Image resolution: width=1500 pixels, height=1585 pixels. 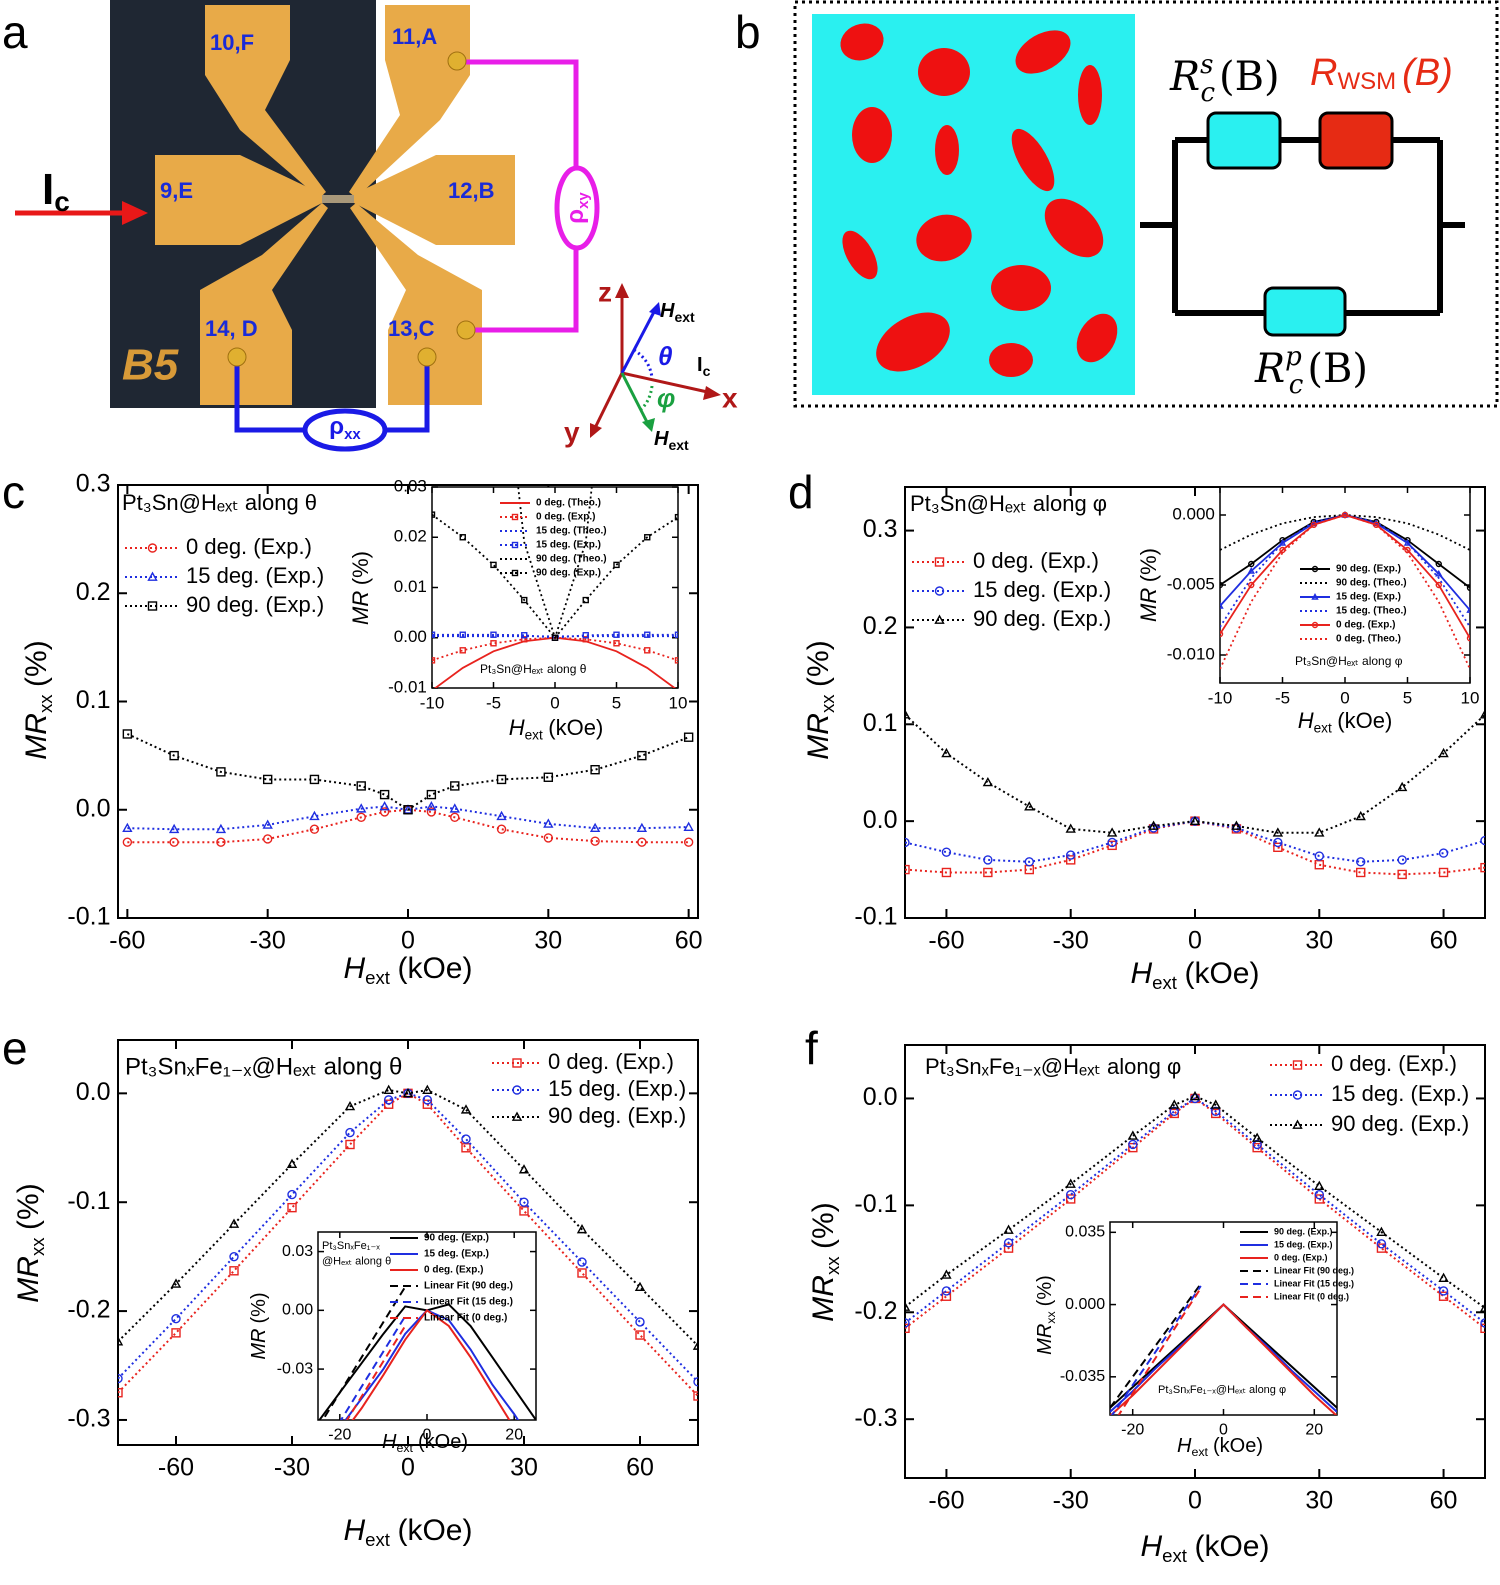 I want to click on legend-label: 15 deg. (Theo.), so click(x=1371, y=611).